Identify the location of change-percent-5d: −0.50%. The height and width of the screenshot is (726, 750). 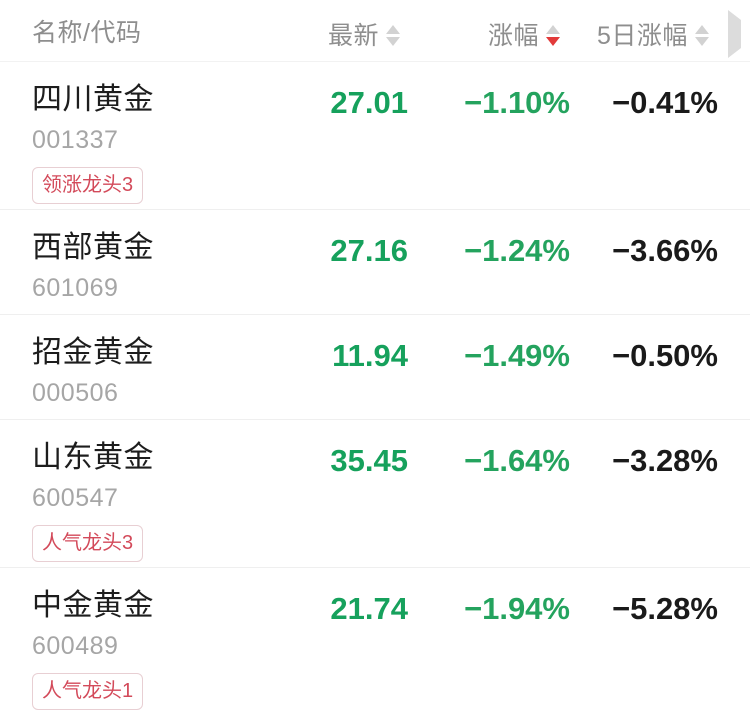
(664, 355).